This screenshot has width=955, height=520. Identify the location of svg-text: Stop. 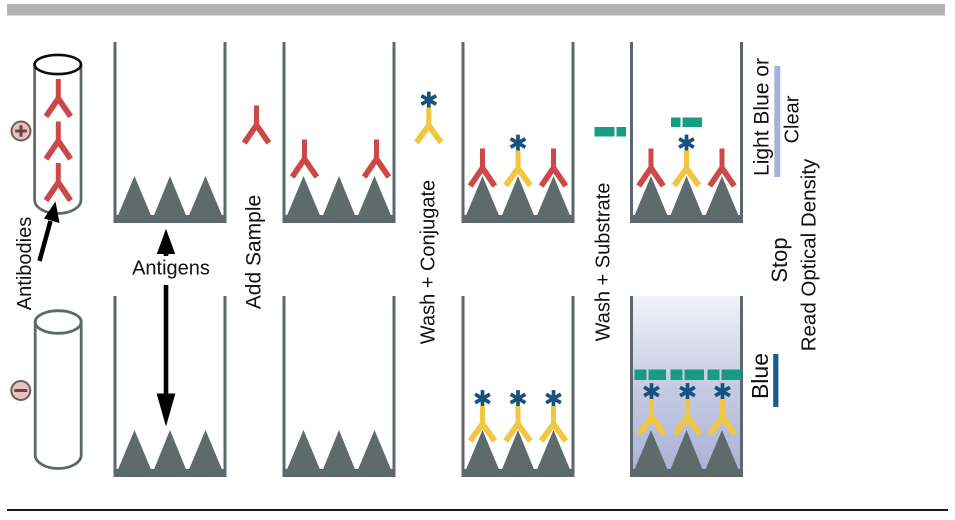
(779, 259).